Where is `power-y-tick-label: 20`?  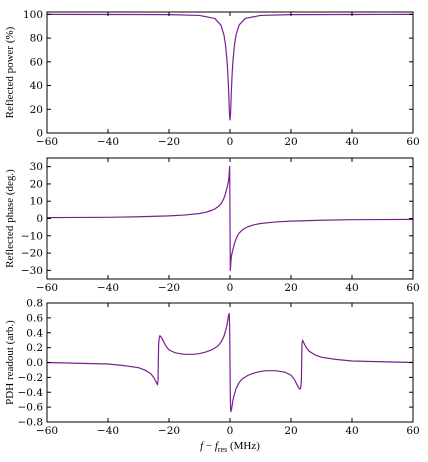 power-y-tick-label: 20 is located at coordinates (36, 110).